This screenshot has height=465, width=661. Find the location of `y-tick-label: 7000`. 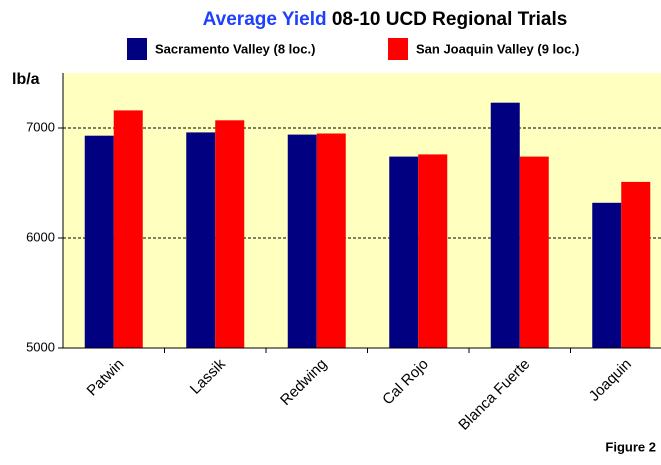

y-tick-label: 7000 is located at coordinates (40, 126).